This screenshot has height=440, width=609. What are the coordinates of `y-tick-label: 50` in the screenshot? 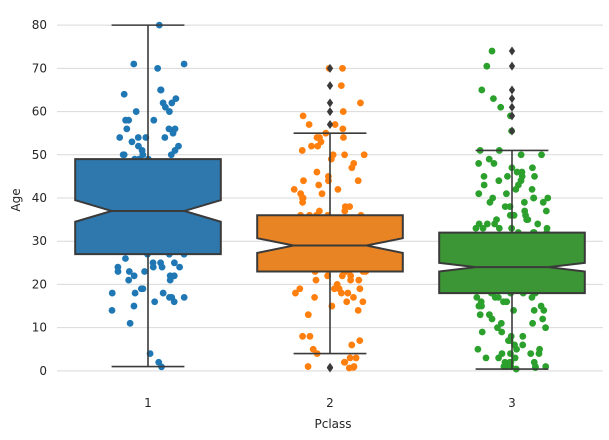 It's located at (39, 155).